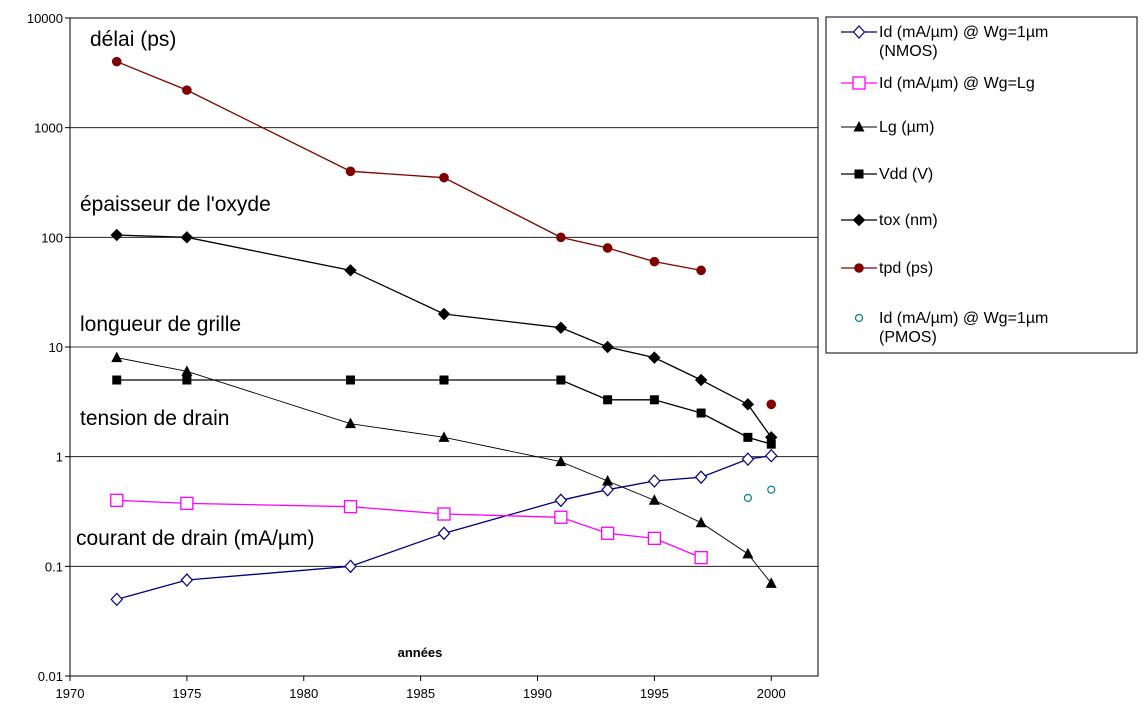  What do you see at coordinates (420, 652) in the screenshot?
I see `x-axis-label: années` at bounding box center [420, 652].